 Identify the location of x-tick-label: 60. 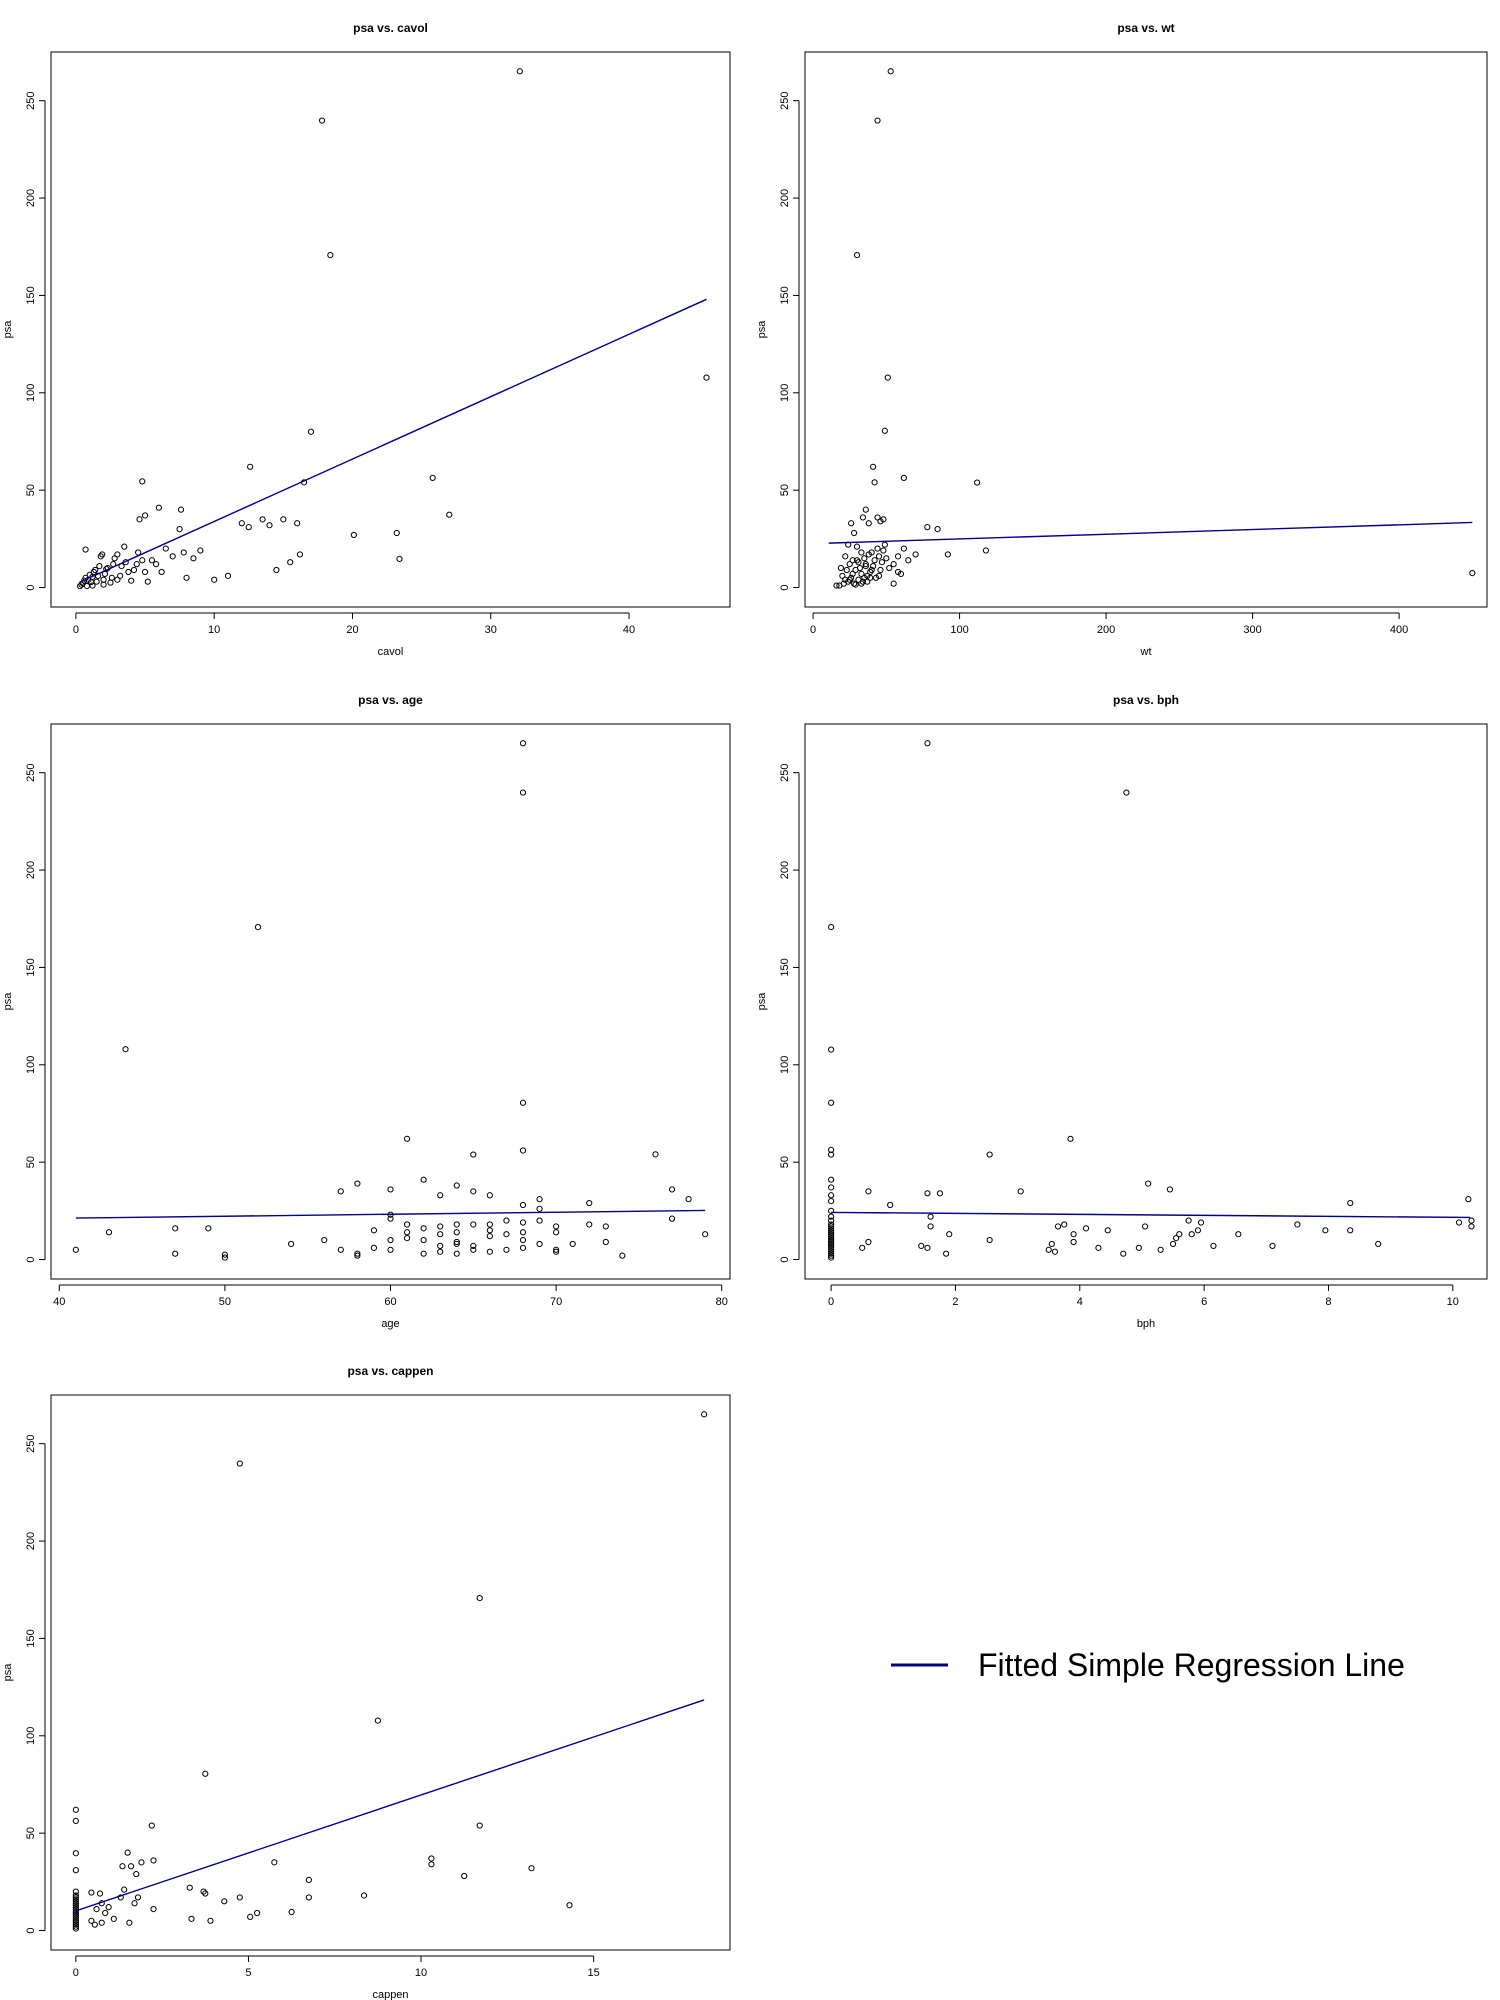
(390, 1302).